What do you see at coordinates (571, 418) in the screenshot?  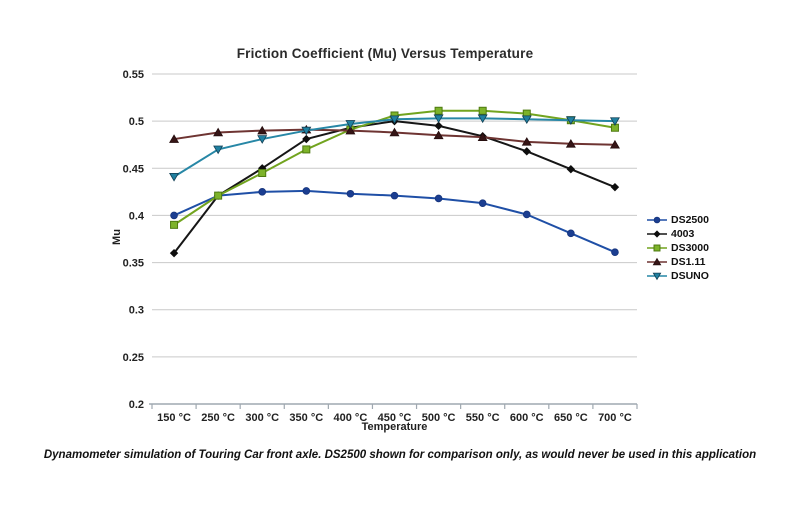 I see `x-tick-label: 650 °C` at bounding box center [571, 418].